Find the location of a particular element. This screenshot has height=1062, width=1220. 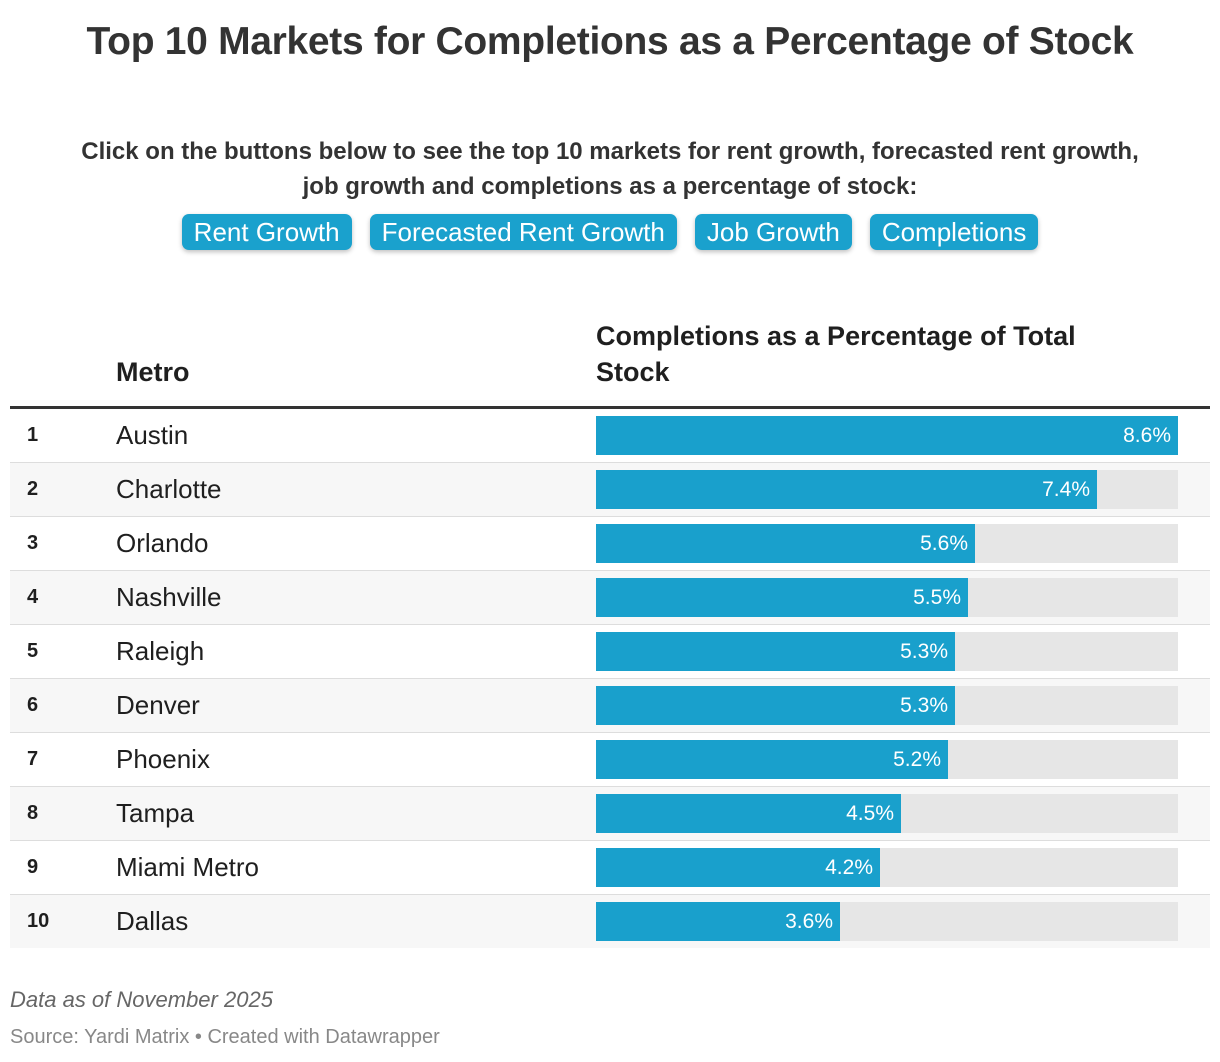

forecasted-rent-growth-button: Forecasted Rent Growth is located at coordinates (523, 232).